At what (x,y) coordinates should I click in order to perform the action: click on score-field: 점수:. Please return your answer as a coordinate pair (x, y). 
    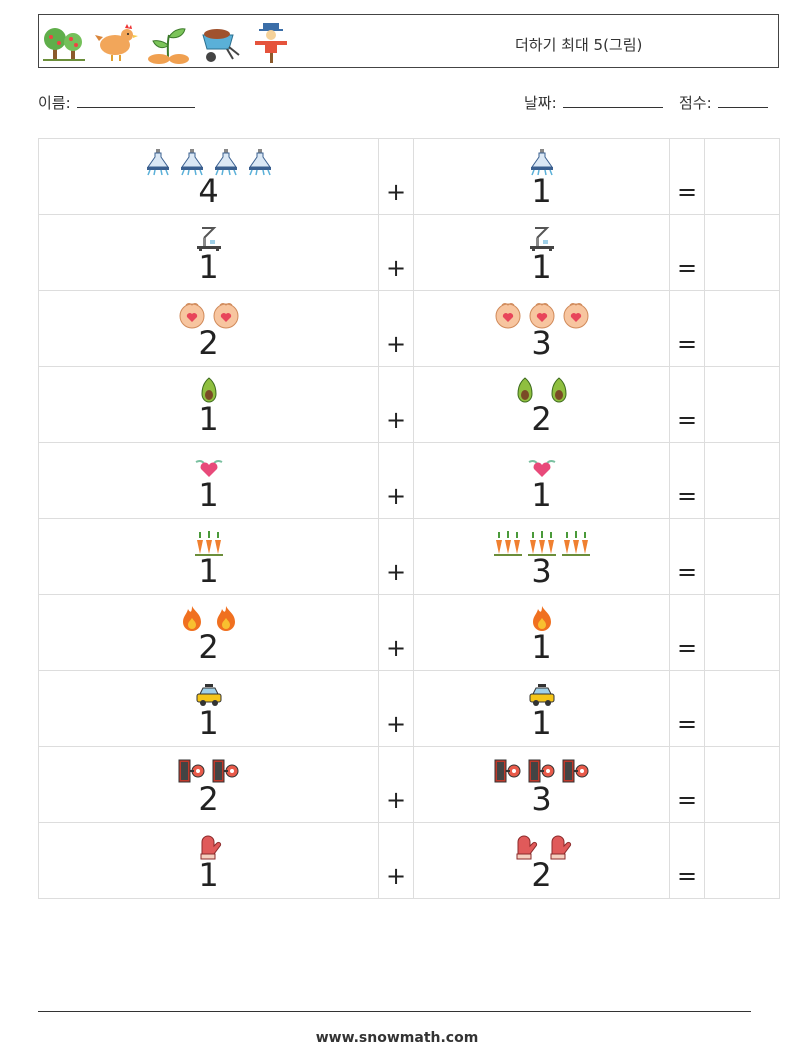
    Looking at the image, I should click on (723, 102).